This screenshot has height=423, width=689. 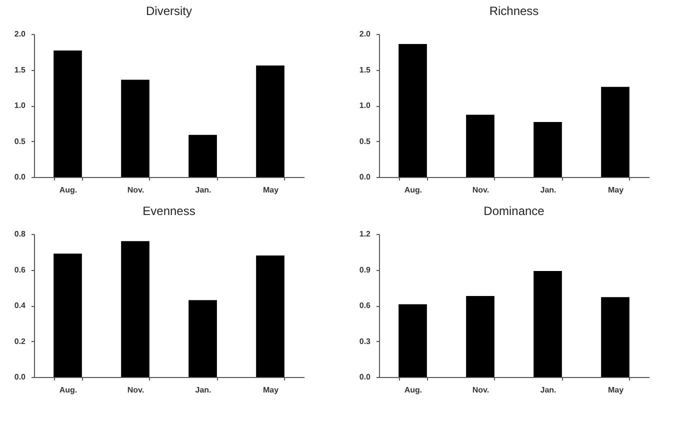 I want to click on y-tick-label: 0.8, so click(x=20, y=234).